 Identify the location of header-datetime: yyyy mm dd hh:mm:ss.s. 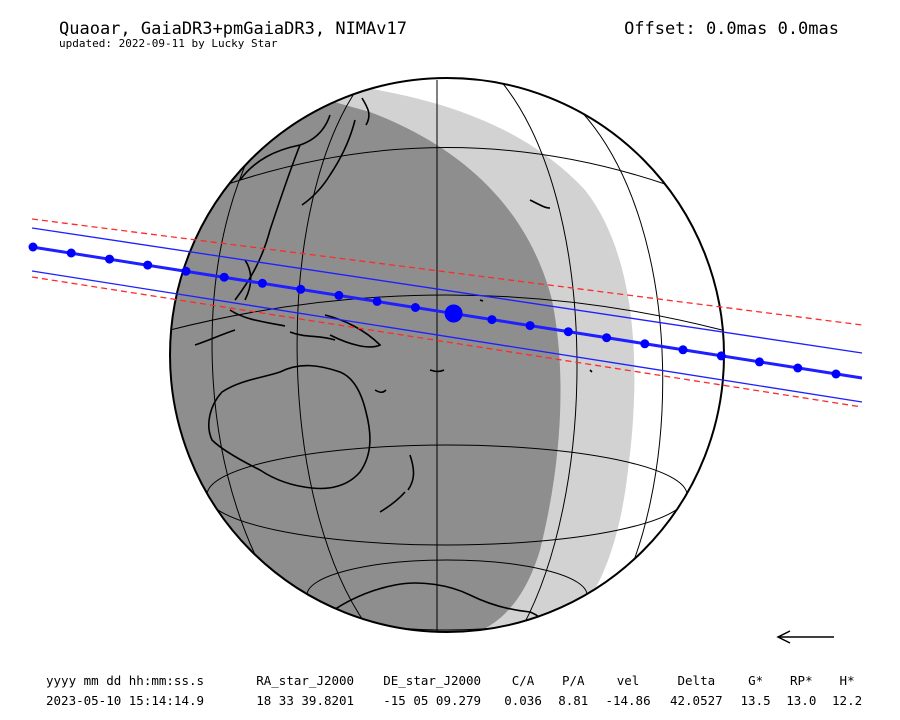
(125, 680).